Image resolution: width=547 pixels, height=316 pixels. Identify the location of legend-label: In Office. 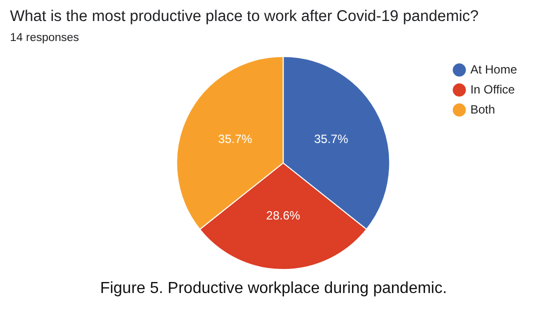
(493, 89).